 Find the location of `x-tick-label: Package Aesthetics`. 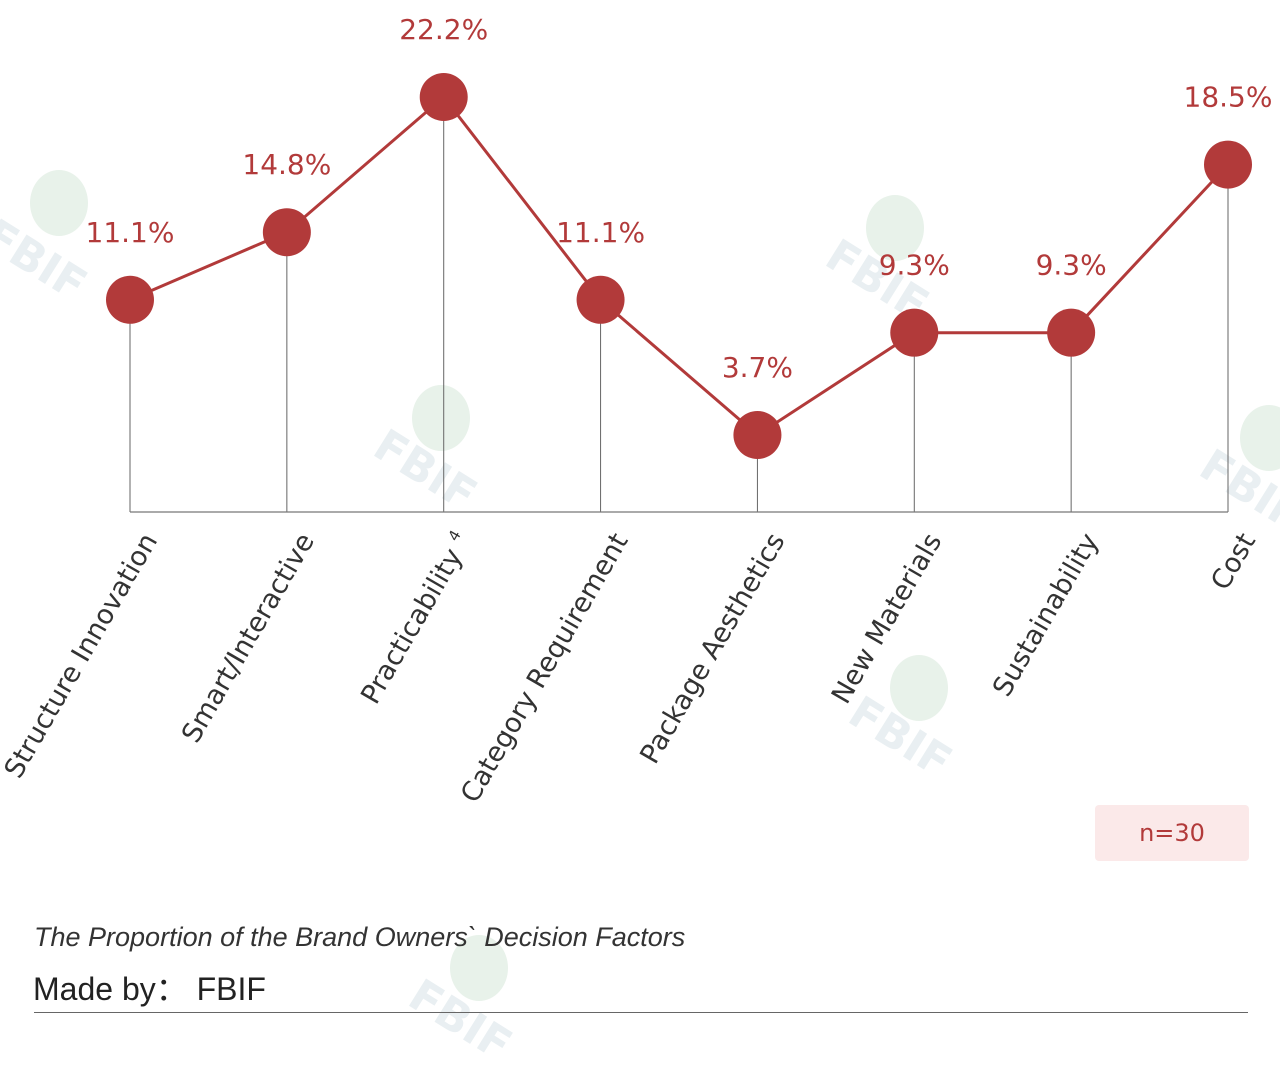

x-tick-label: Package Aesthetics is located at coordinates (712, 648).